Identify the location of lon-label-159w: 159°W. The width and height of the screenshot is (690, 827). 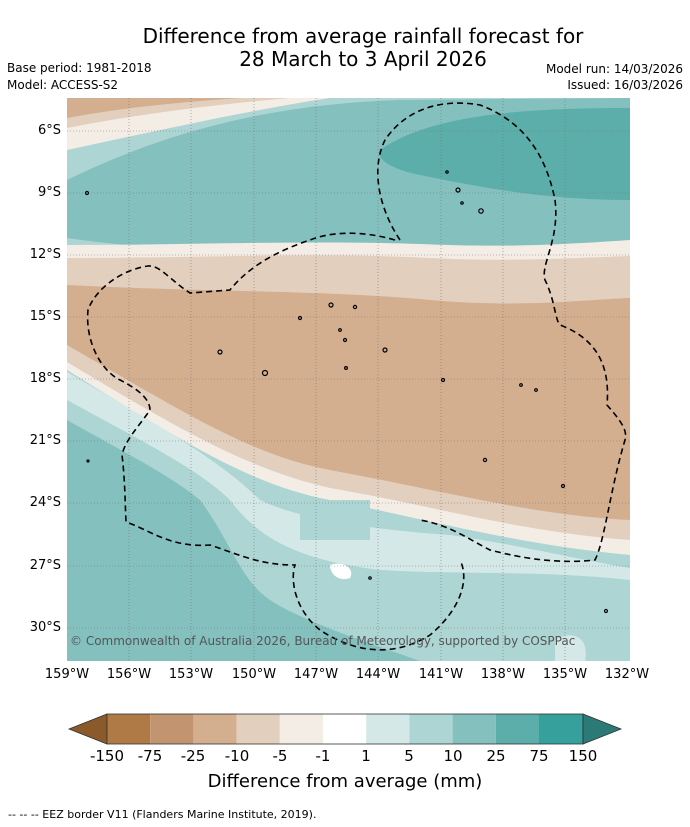
(67, 674).